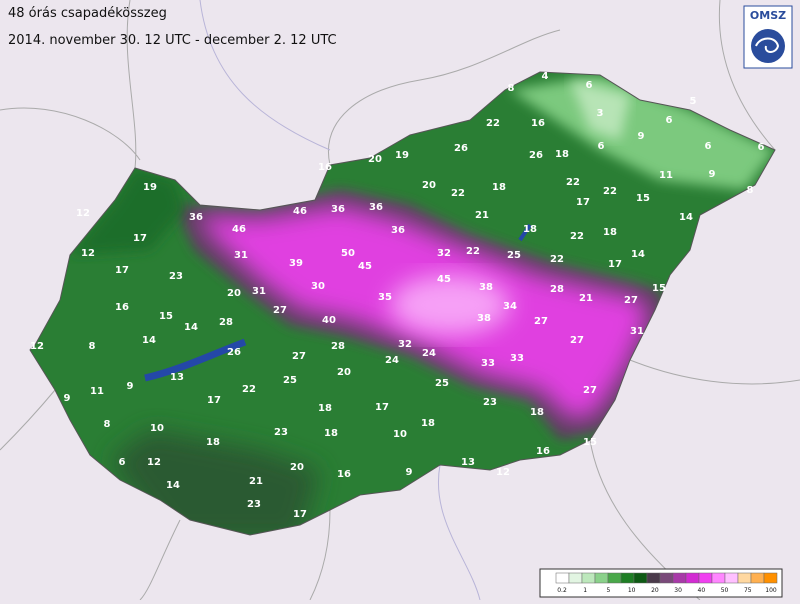 This screenshot has width=800, height=604. Describe the element at coordinates (338, 209) in the screenshot. I see `station-value: 36` at that location.